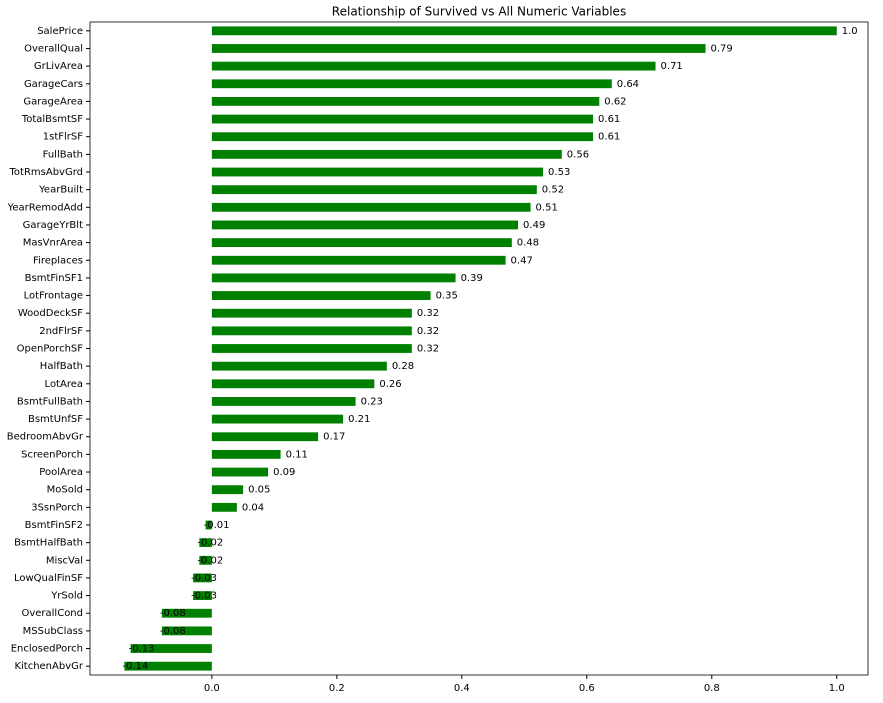  What do you see at coordinates (61, 331) in the screenshot?
I see `y-tick-label: 2ndFlrSF` at bounding box center [61, 331].